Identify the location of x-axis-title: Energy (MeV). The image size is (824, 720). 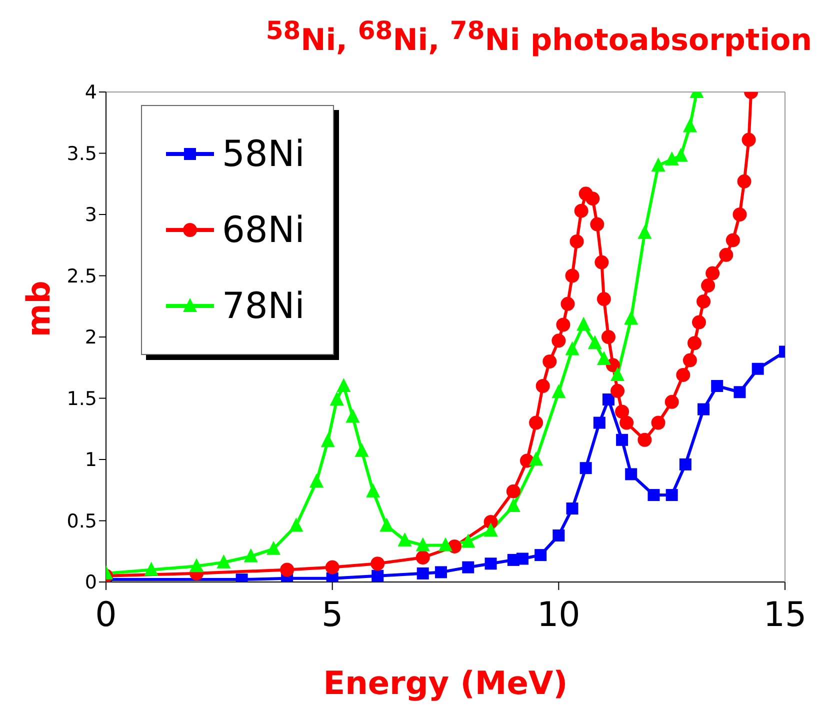
(445, 683).